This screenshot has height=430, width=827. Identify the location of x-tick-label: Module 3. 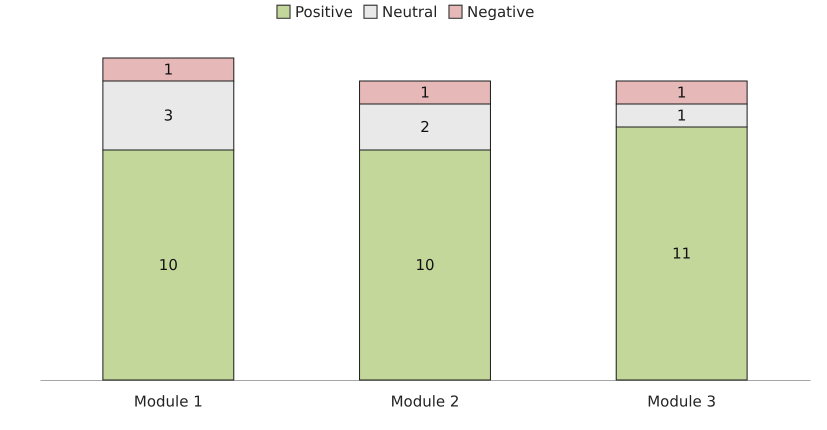
(681, 401).